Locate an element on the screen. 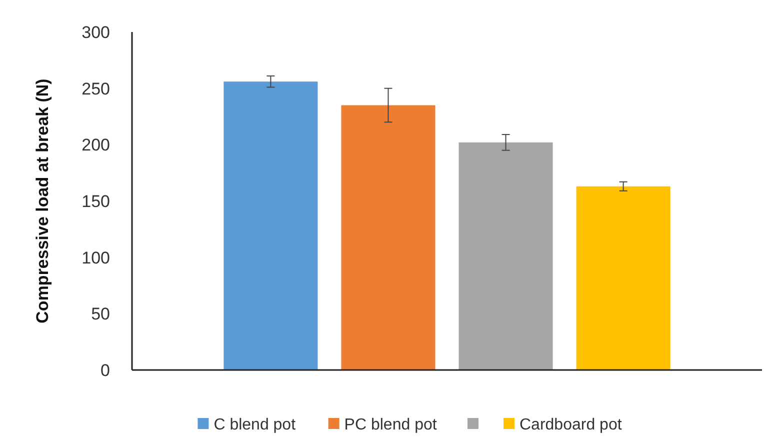  y-tick-label: 150 is located at coordinates (96, 201).